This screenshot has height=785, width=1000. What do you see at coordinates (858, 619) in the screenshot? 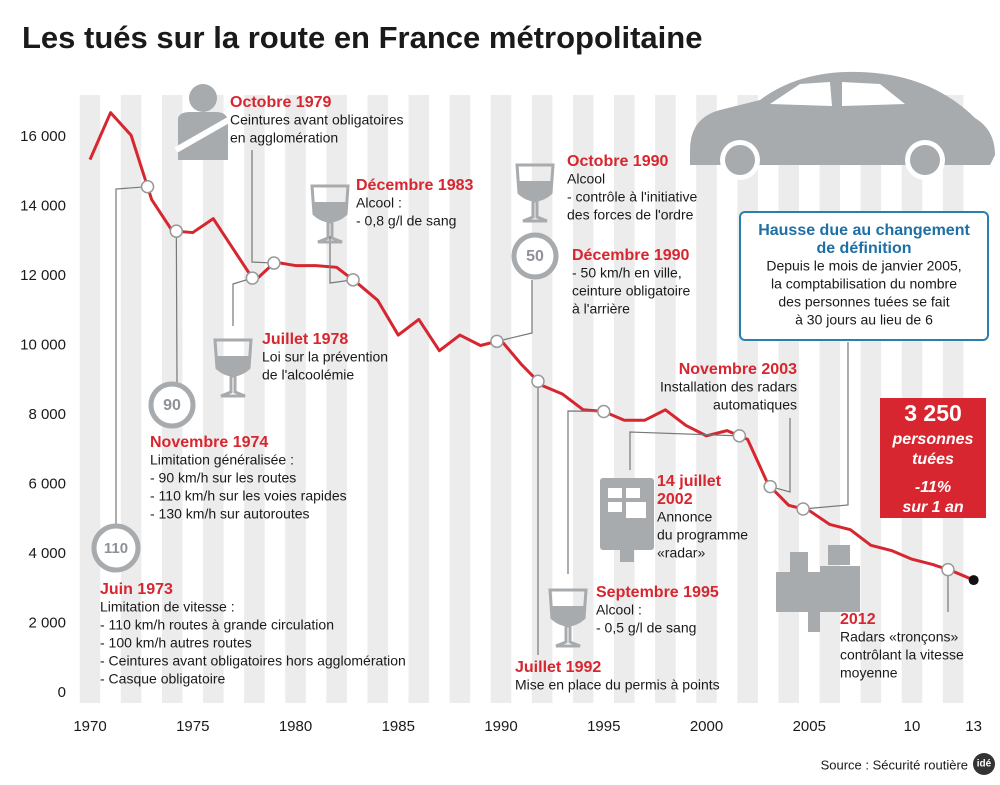
I see `annotation-title: 2012` at bounding box center [858, 619].